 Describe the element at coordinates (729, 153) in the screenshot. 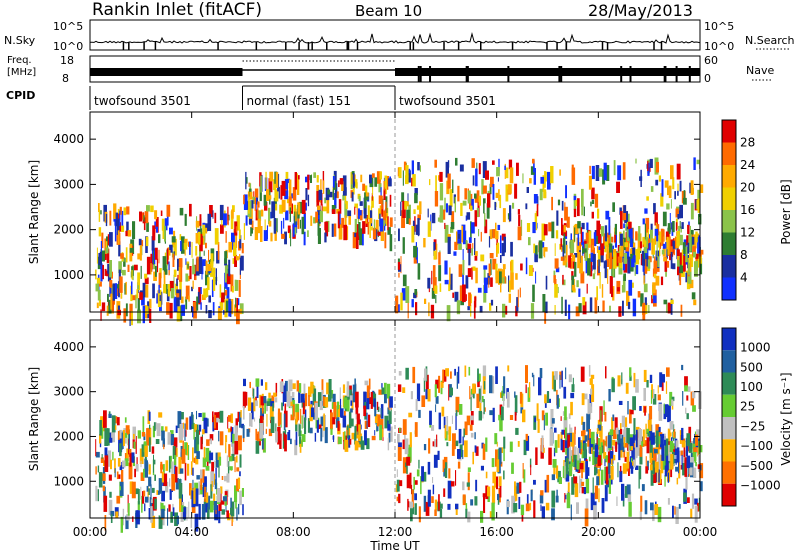

I see `colorbar-segment` at that location.